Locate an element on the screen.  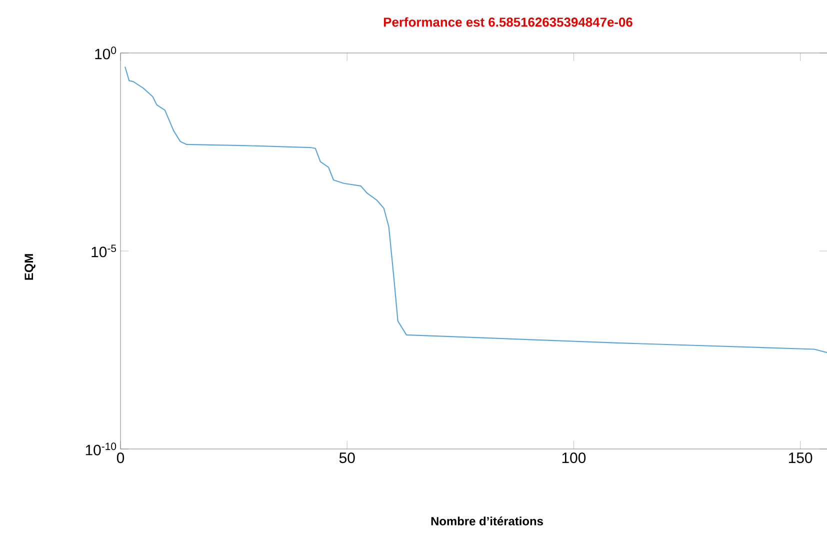
chart-title: Performance est 6.585162635394847e-06 is located at coordinates (508, 22).